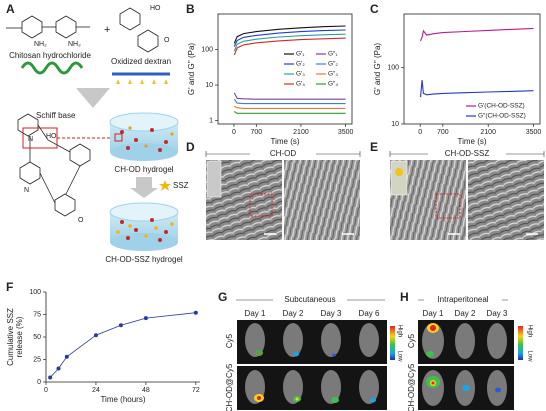  What do you see at coordinates (96, 390) in the screenshot?
I see `x-tick-label: 24` at bounding box center [96, 390].